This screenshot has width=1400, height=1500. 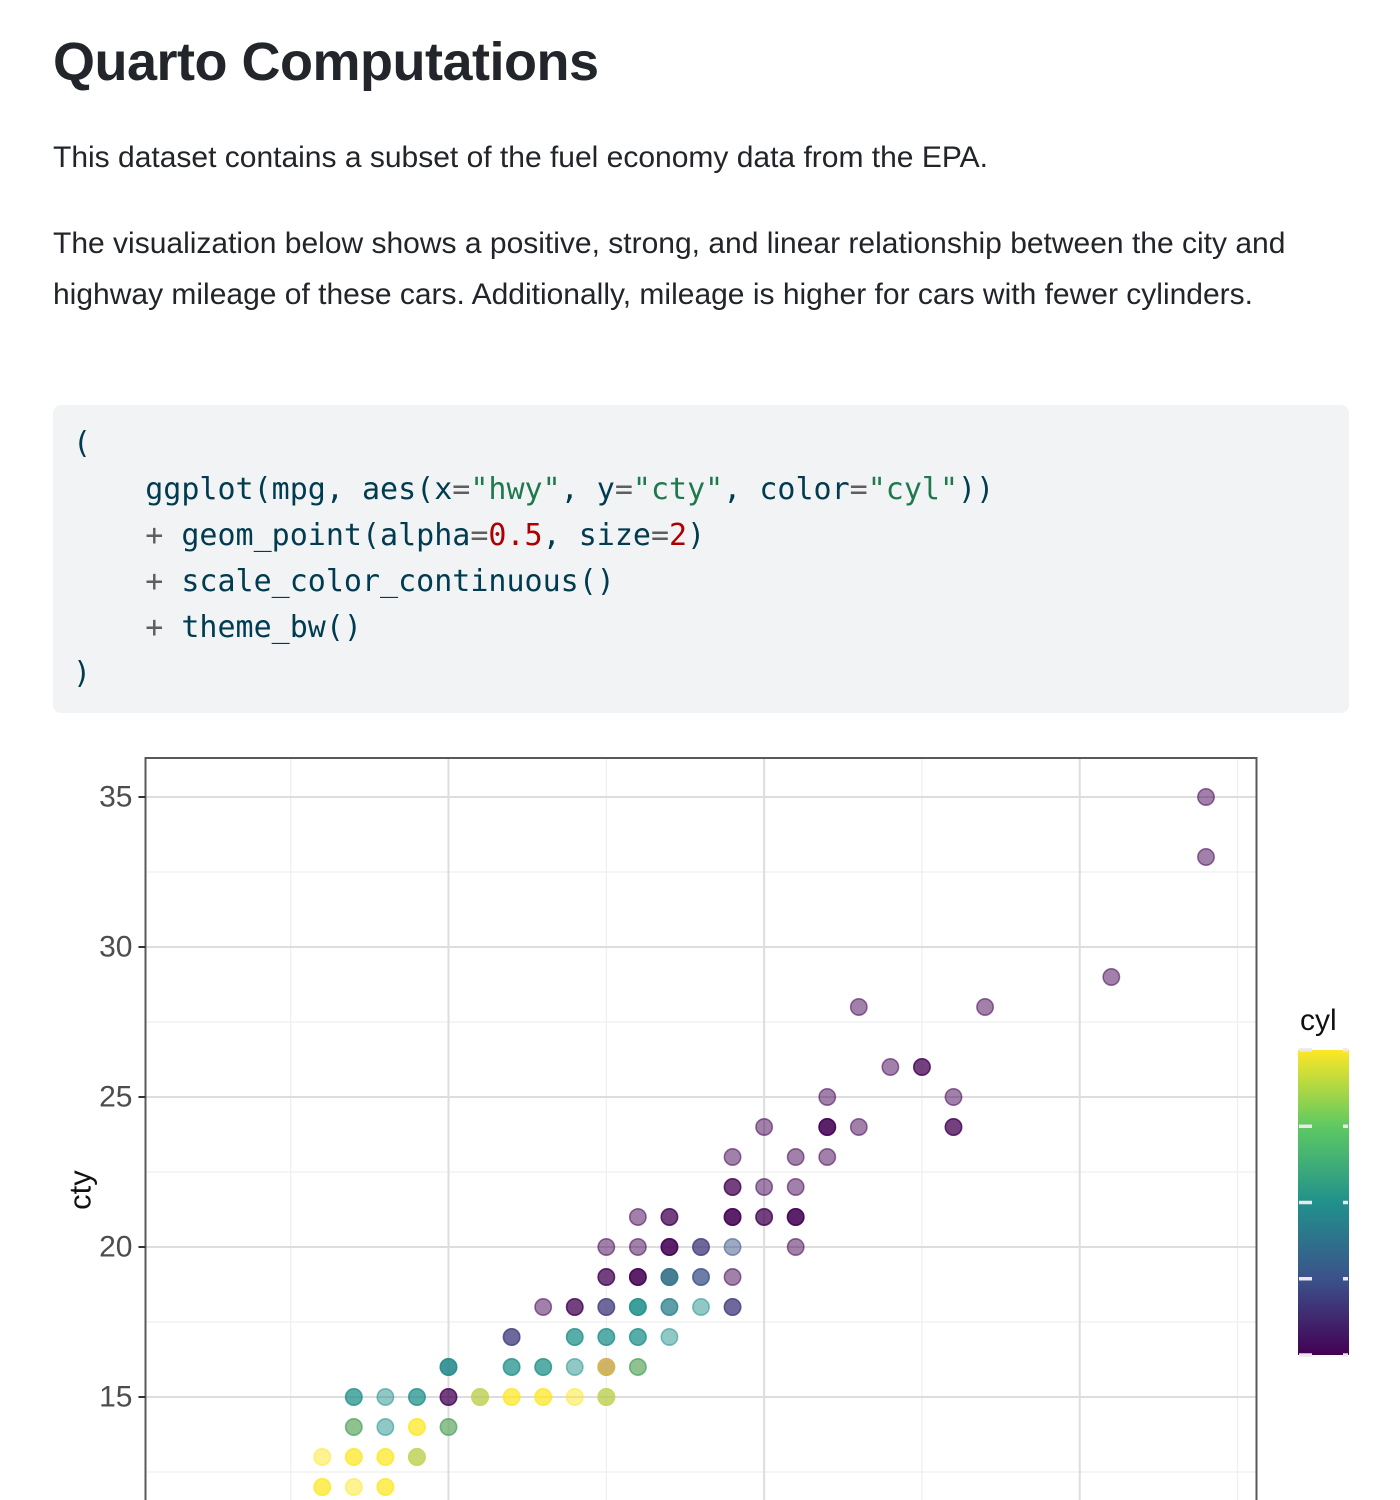 What do you see at coordinates (115, 797) in the screenshot?
I see `y-tick-label: 35` at bounding box center [115, 797].